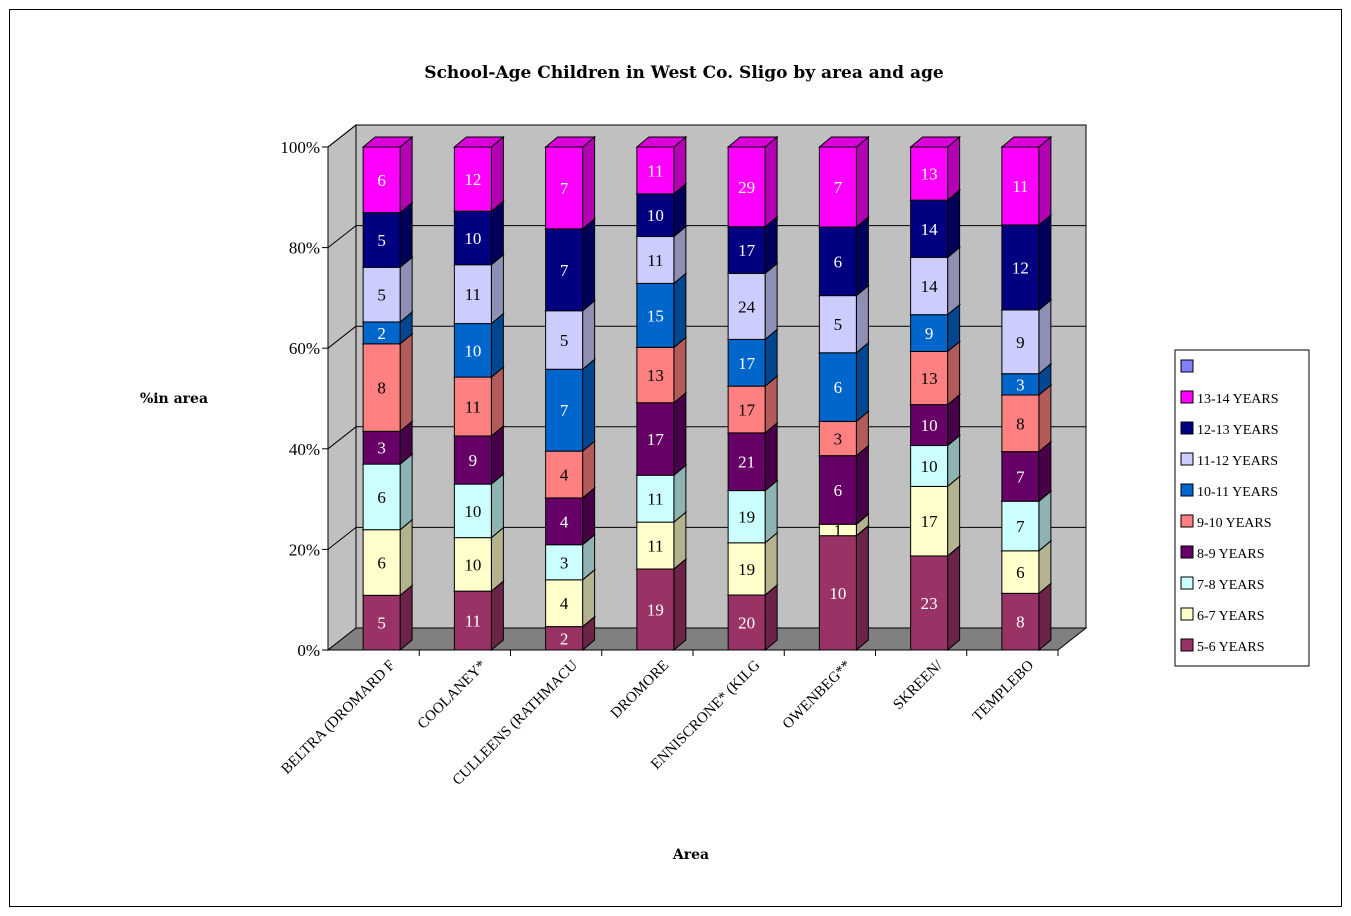  I want to click on data-label: 15, so click(655, 315).